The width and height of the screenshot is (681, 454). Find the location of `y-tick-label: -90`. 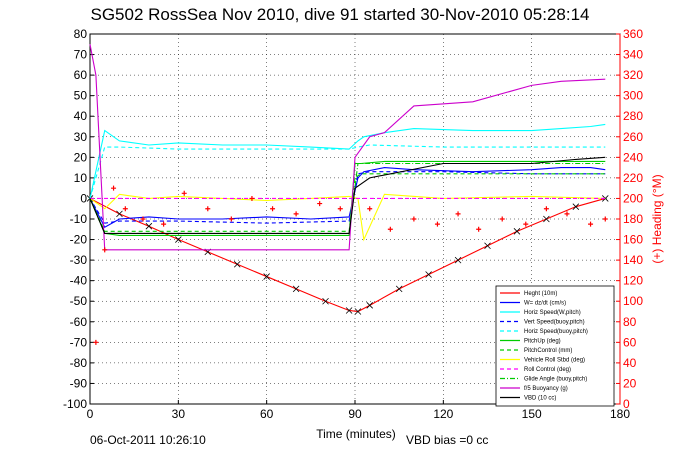

y-tick-label: -90 is located at coordinates (79, 383).